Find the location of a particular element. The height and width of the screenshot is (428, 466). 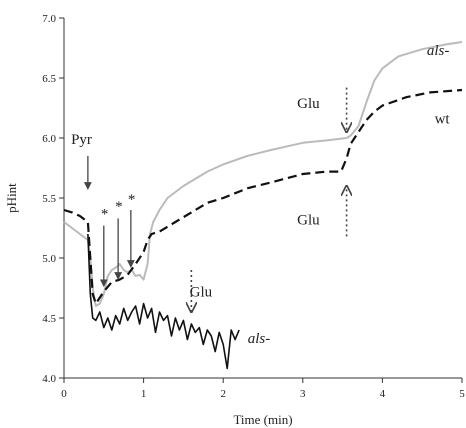

y-tick-label: 4.0 is located at coordinates (49, 379).